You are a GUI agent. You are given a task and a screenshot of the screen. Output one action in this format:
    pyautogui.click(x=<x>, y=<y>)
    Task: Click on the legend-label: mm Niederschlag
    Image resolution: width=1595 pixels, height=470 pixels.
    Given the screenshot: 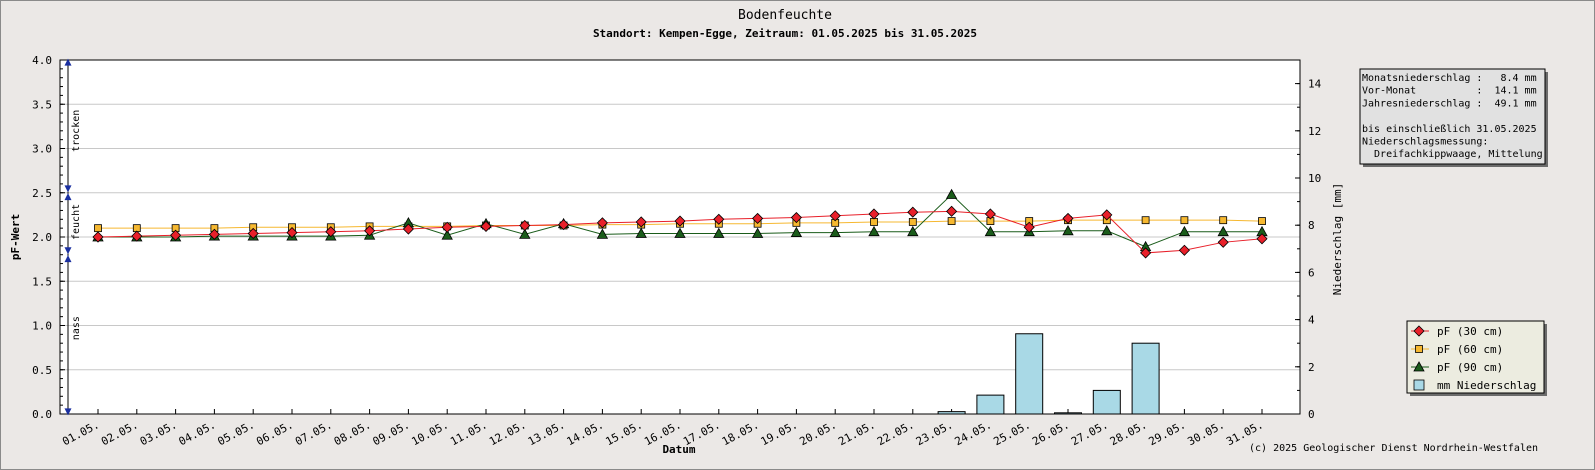 What is the action you would take?
    pyautogui.click(x=1486, y=385)
    